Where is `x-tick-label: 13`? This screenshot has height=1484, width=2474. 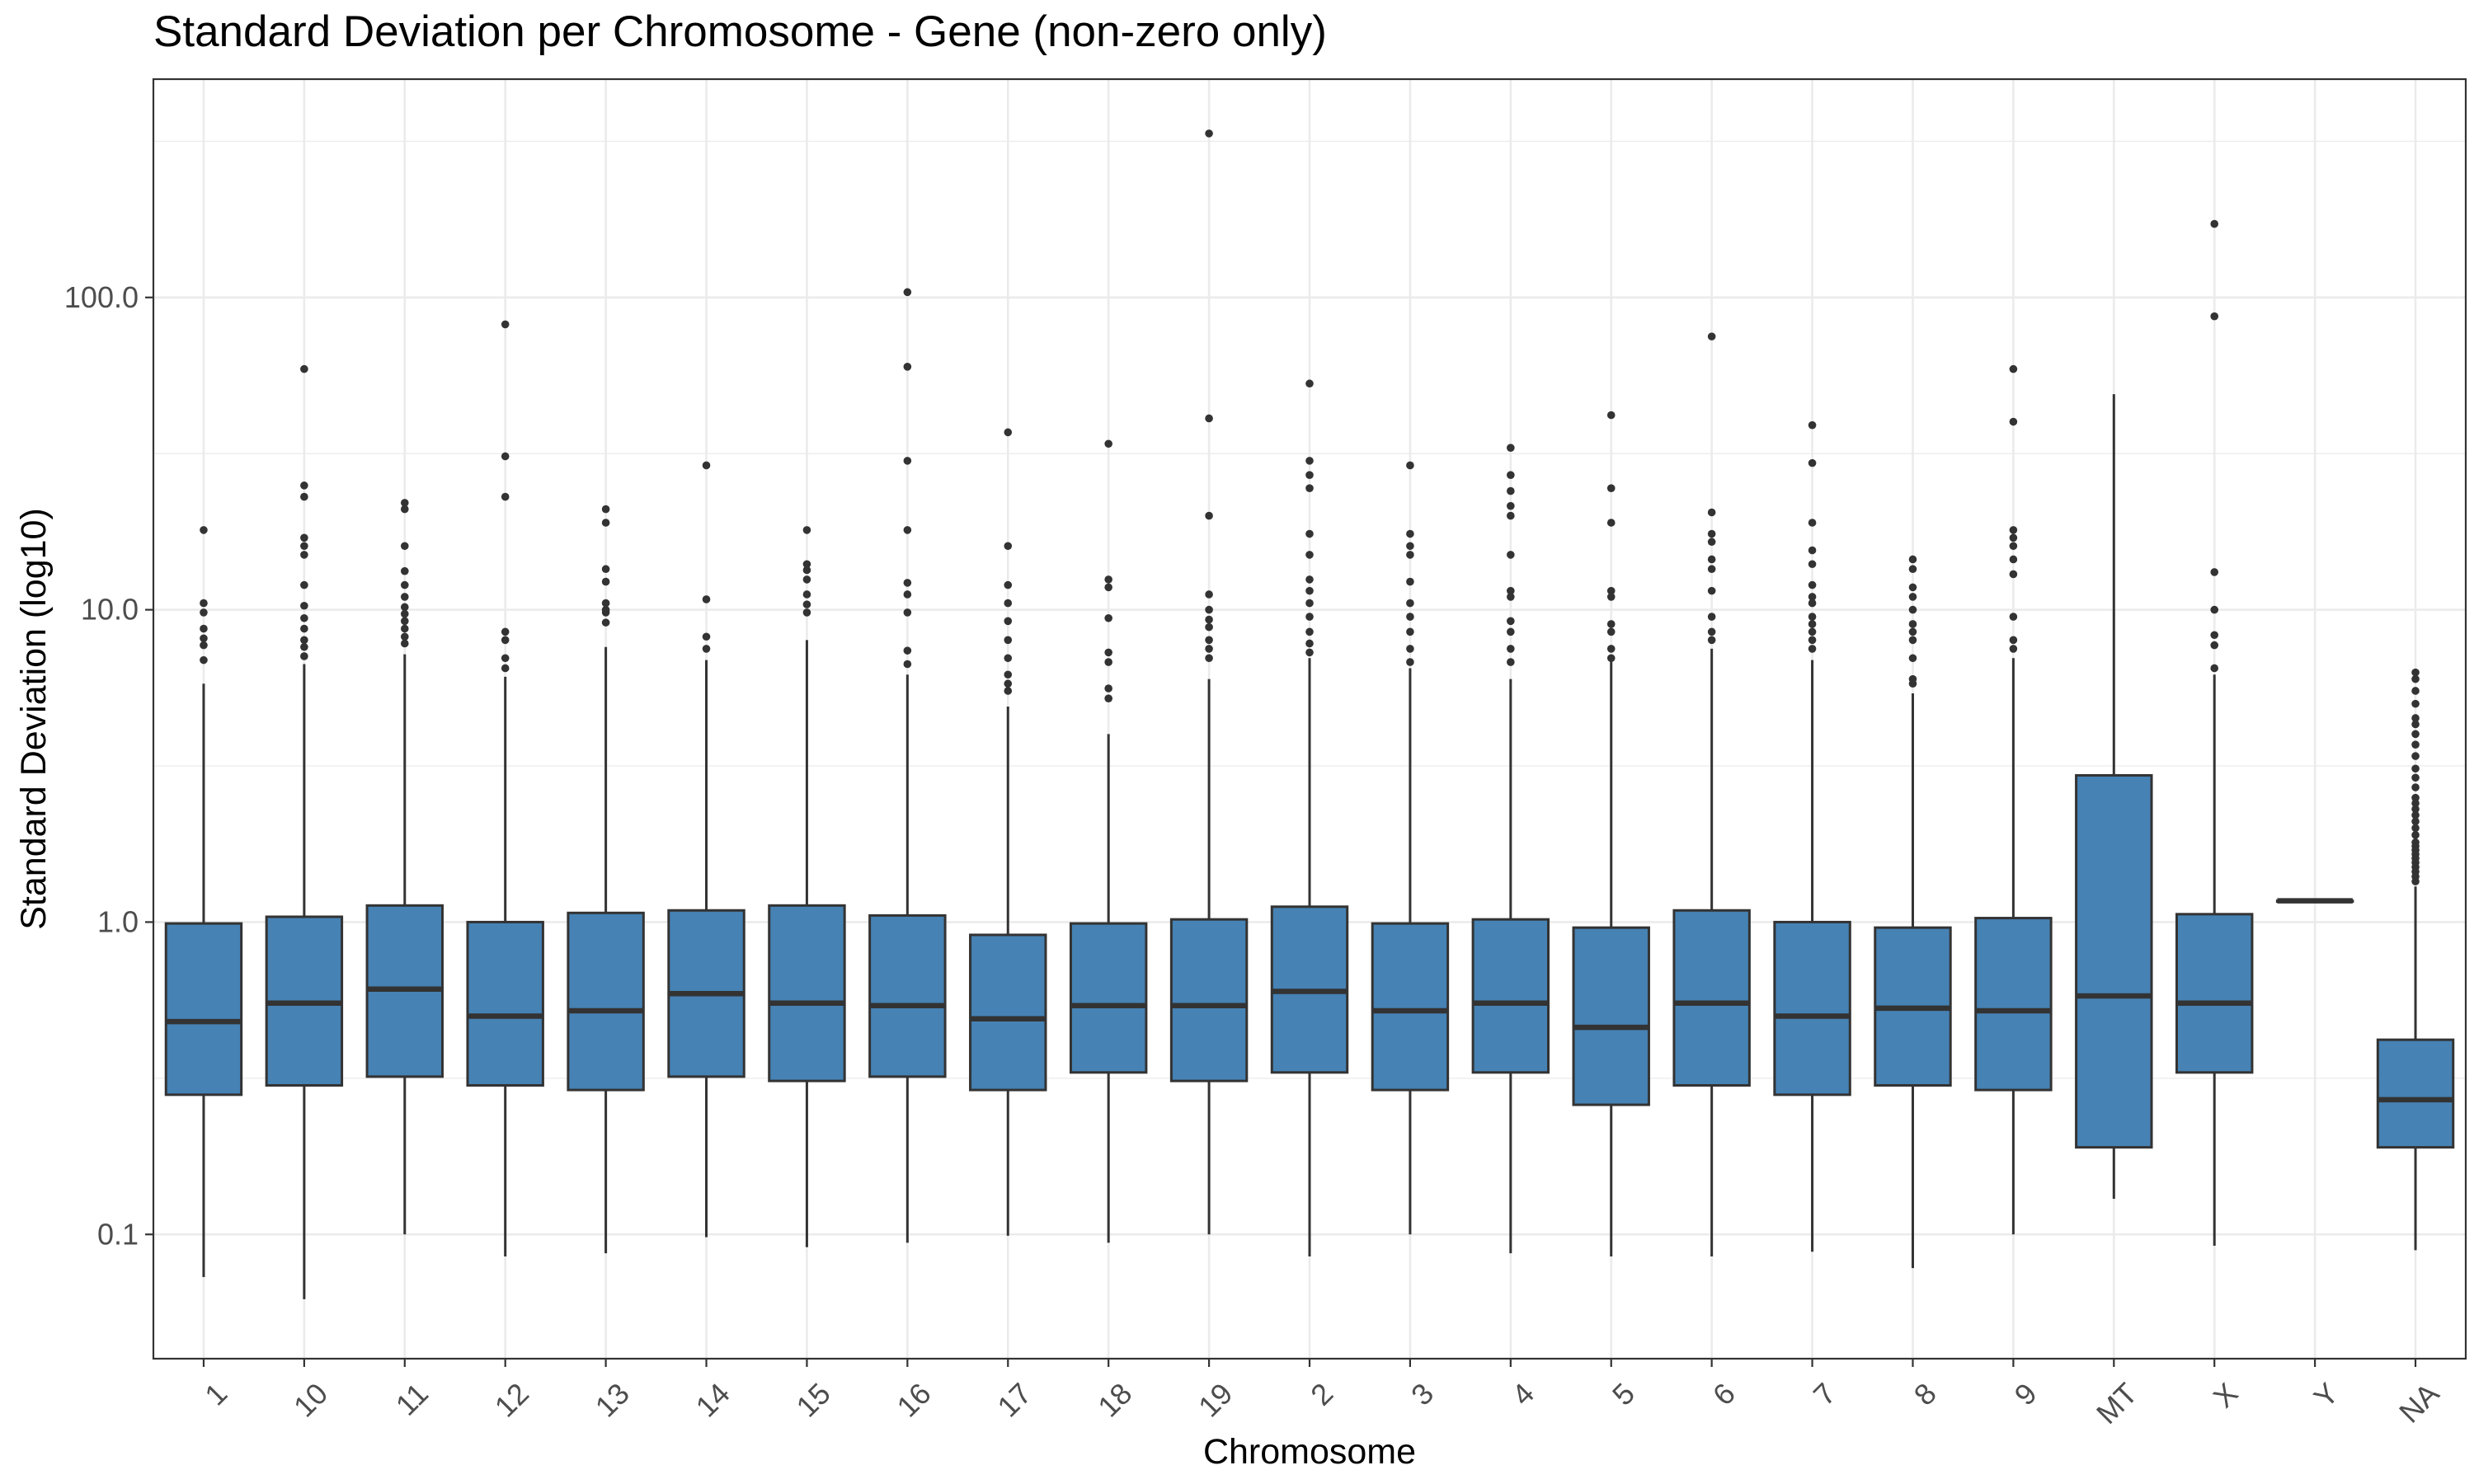 x-tick-label: 13 is located at coordinates (612, 1399).